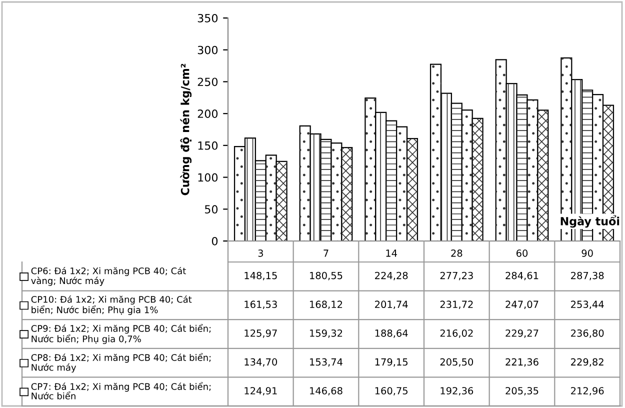  I want to click on data-label: 287,38, so click(587, 276).